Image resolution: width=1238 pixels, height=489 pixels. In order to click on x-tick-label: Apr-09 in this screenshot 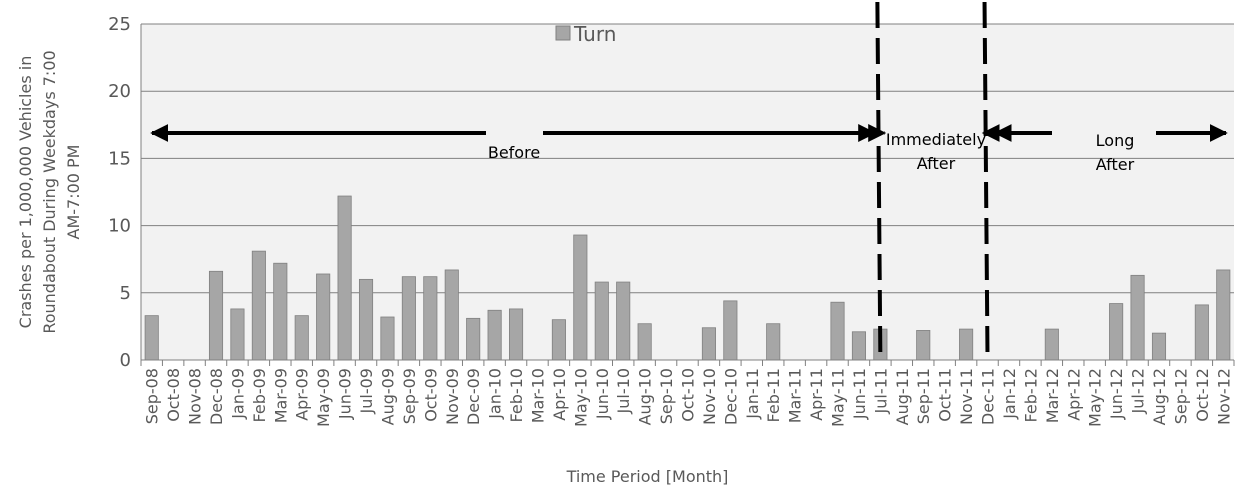, I will do `click(302, 394)`.